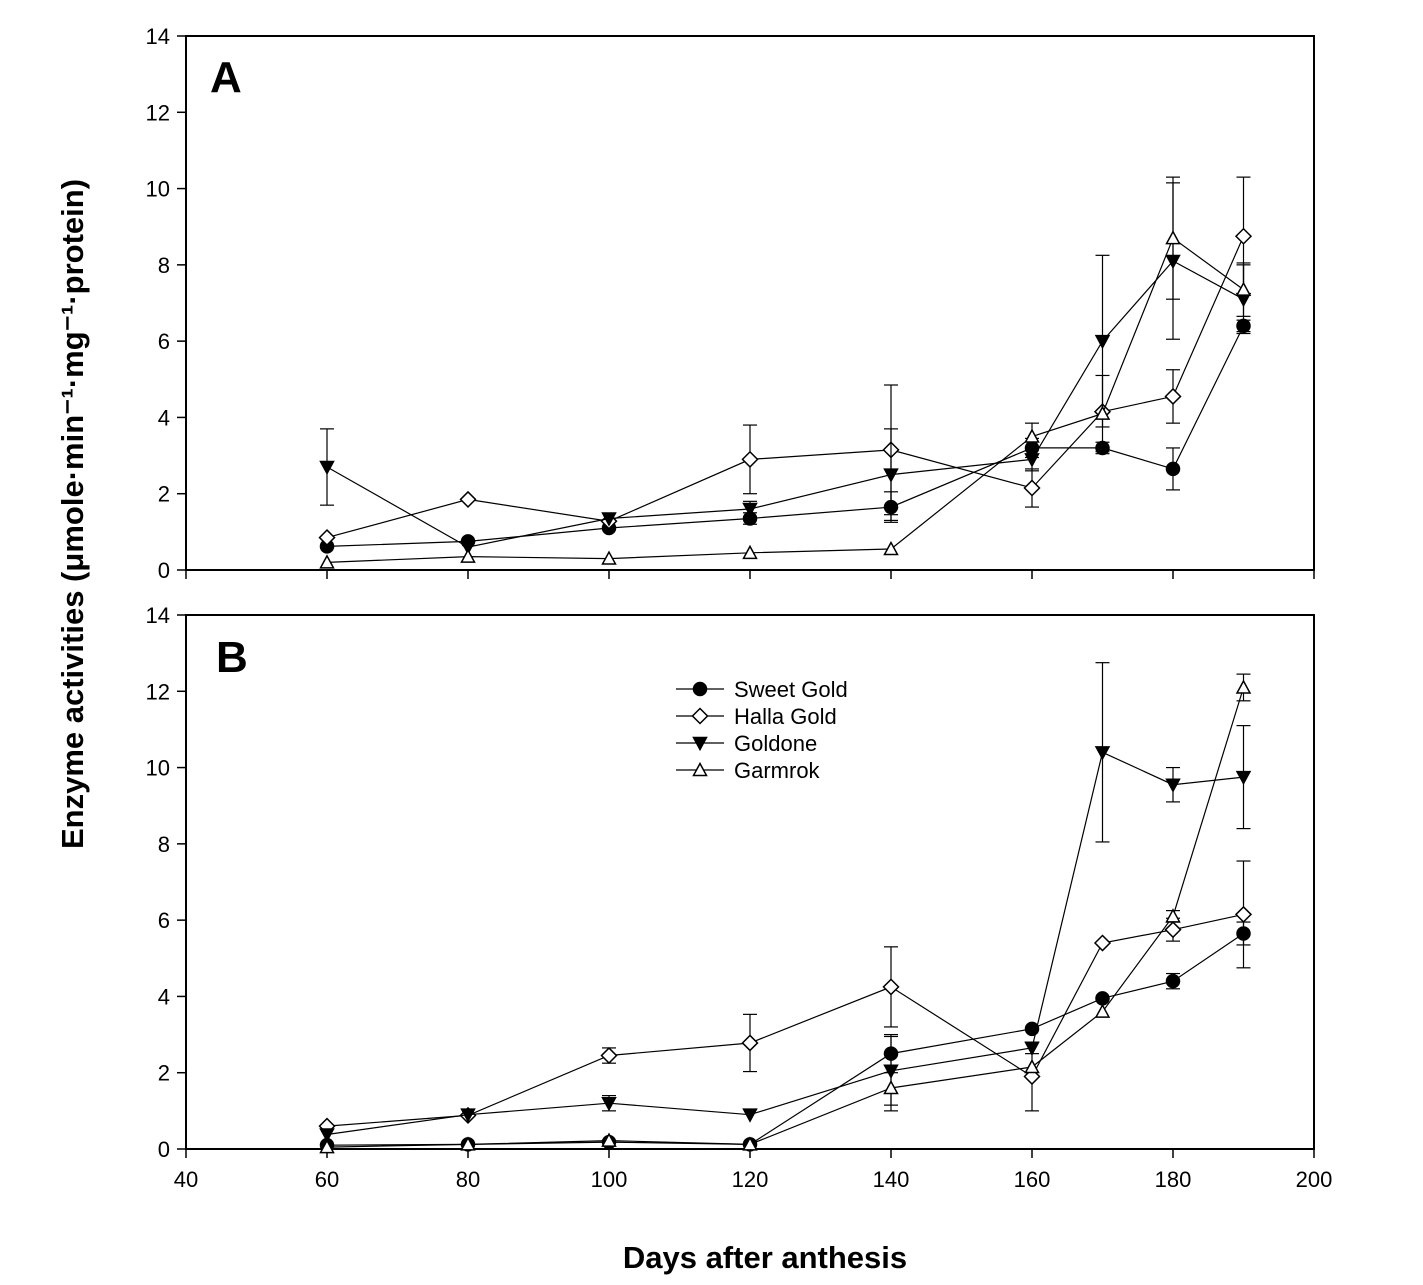  What do you see at coordinates (765, 1257) in the screenshot?
I see `x-axis-title: Days after anthesis` at bounding box center [765, 1257].